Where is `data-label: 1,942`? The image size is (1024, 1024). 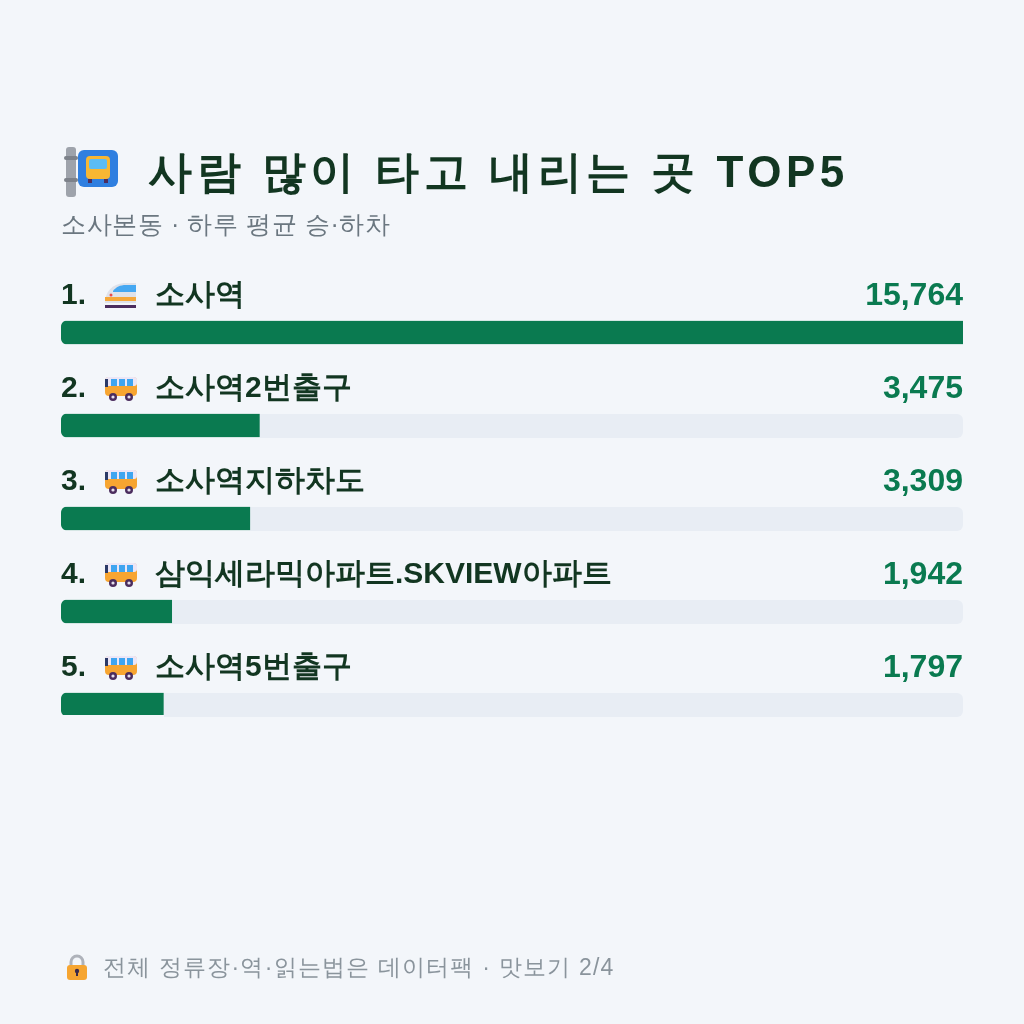 data-label: 1,942 is located at coordinates (922, 572).